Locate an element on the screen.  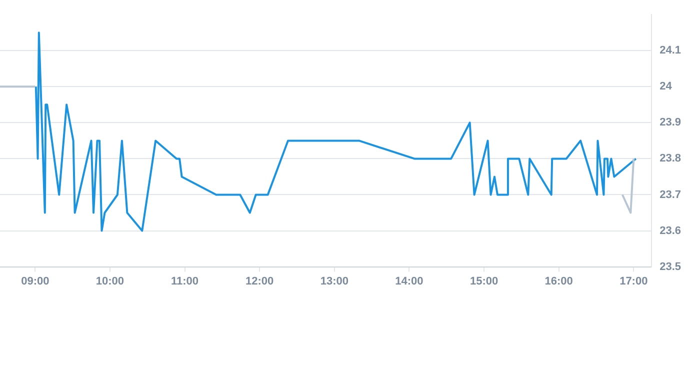
x-tick-label: 13:00 is located at coordinates (334, 281).